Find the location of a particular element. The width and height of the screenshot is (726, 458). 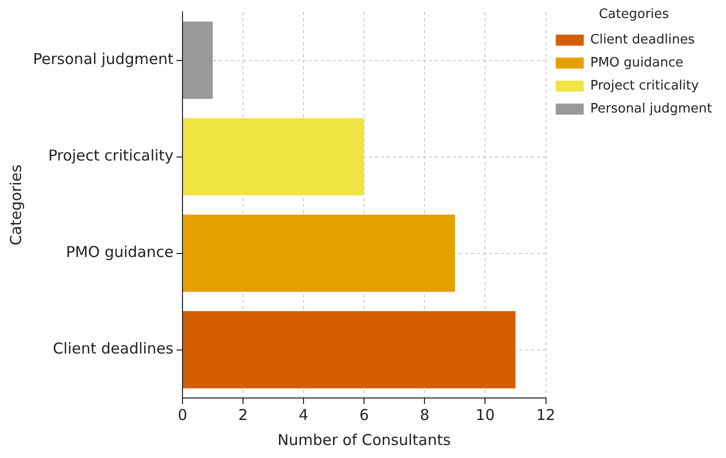

legend-label: PMO guidance is located at coordinates (637, 62).